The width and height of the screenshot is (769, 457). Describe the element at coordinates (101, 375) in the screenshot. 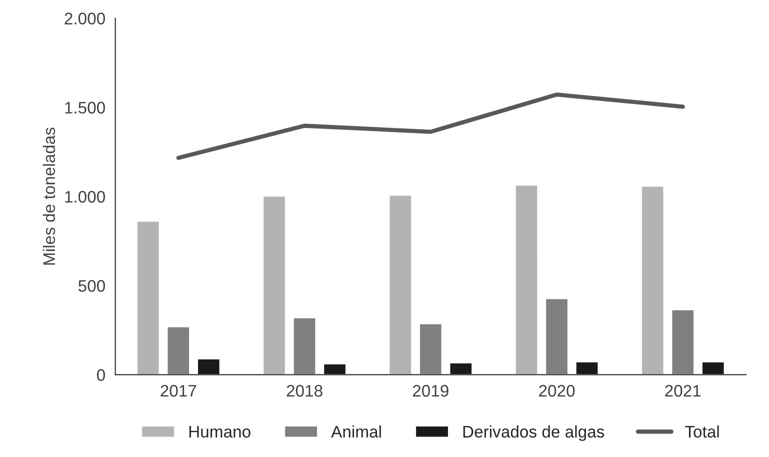

I see `y-tick-label: 0` at that location.